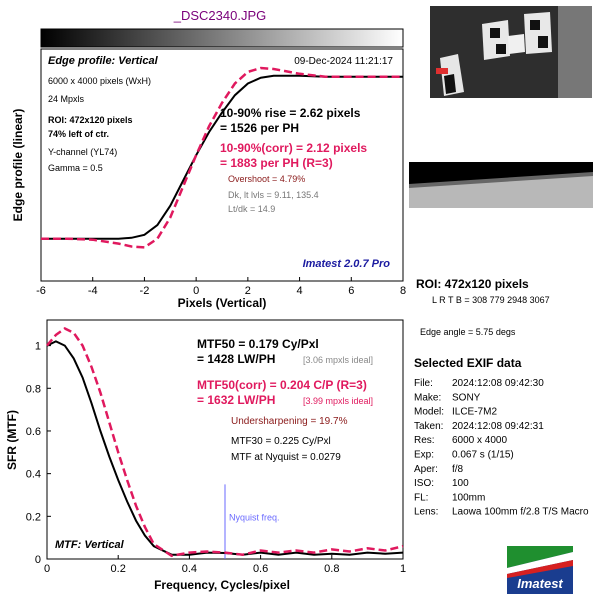 Image resolution: width=600 pixels, height=600 pixels. I want to click on edge-roi-graphic, so click(501, 185).